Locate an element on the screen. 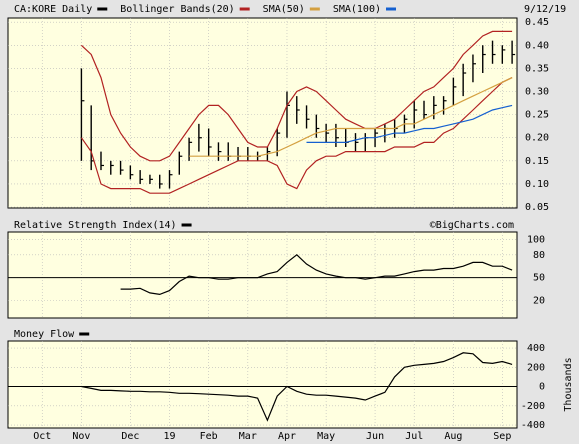  y-tick-label: 0.45 is located at coordinates (537, 22).